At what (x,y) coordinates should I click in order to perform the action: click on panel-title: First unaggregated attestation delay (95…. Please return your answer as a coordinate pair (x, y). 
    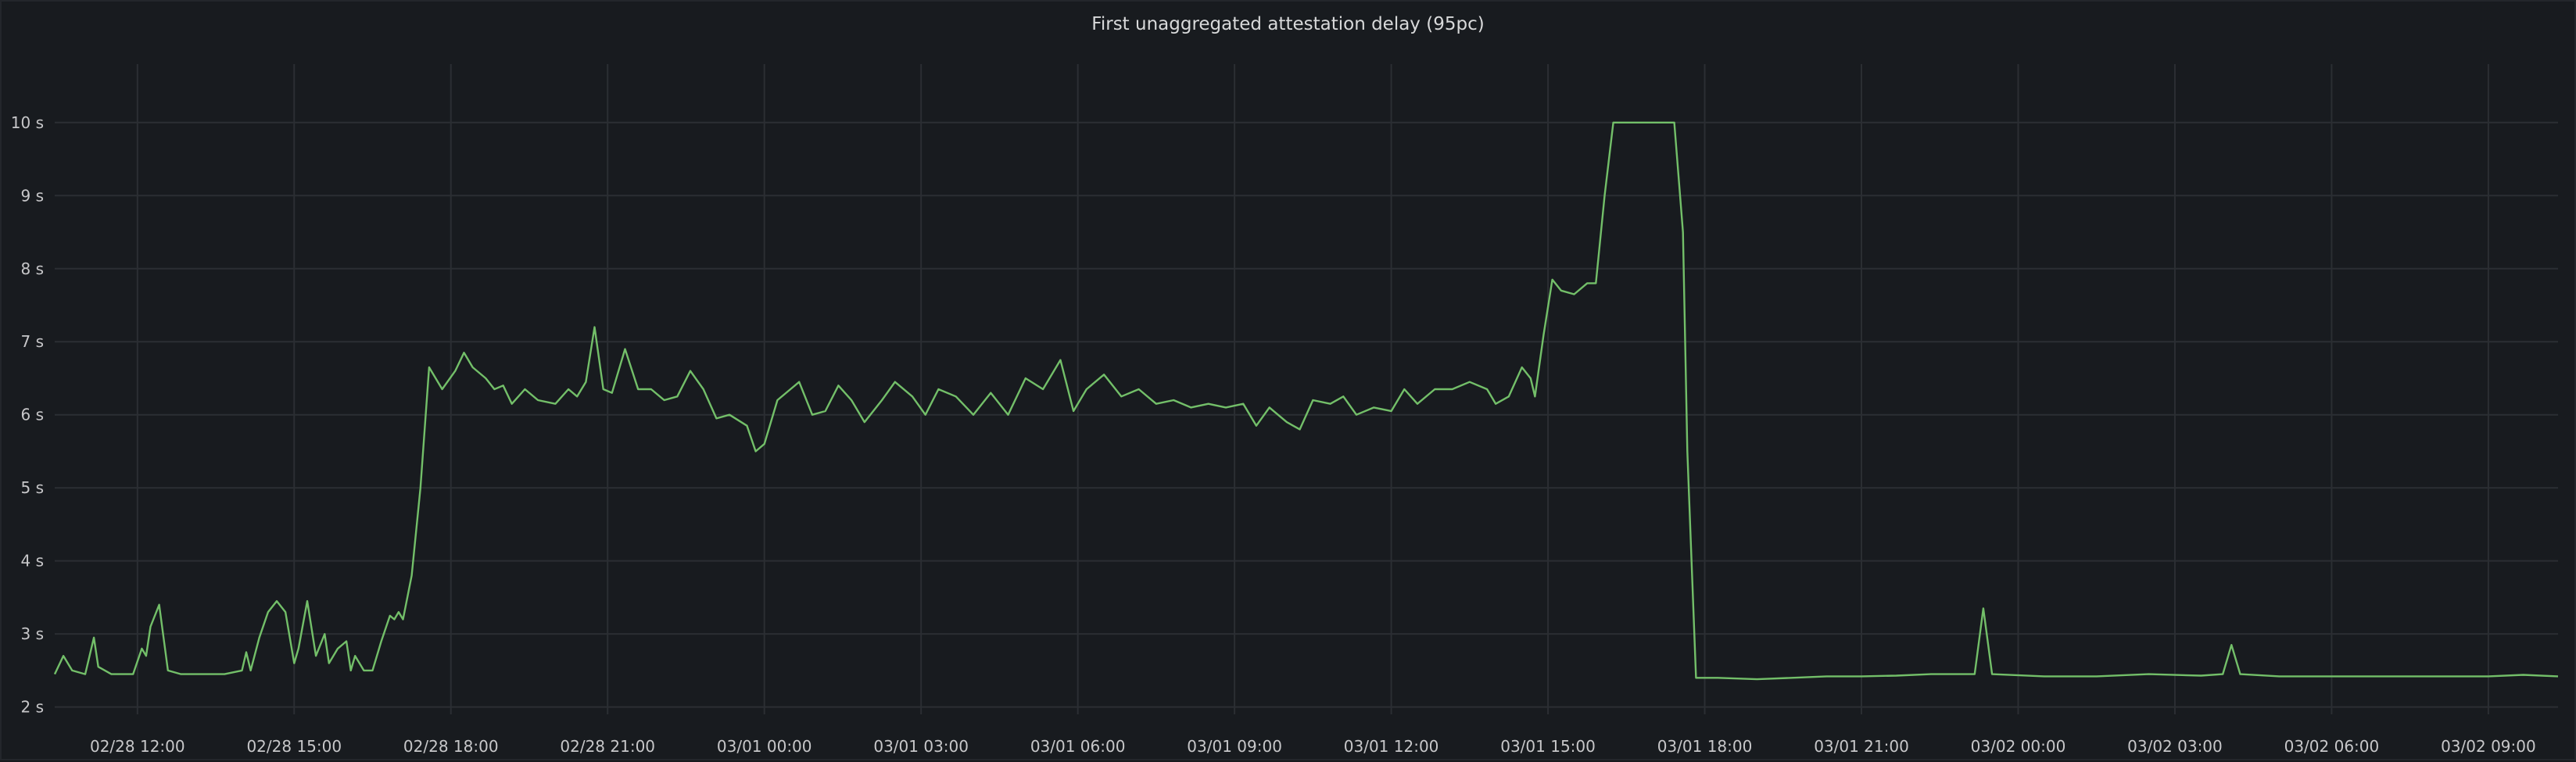
    Looking at the image, I should click on (1288, 24).